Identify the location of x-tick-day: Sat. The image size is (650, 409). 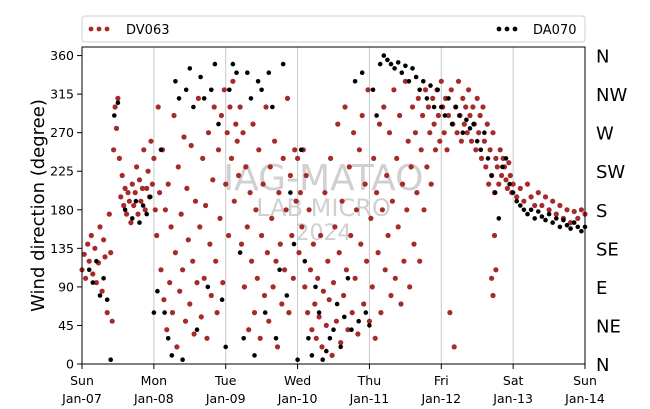
(513, 380).